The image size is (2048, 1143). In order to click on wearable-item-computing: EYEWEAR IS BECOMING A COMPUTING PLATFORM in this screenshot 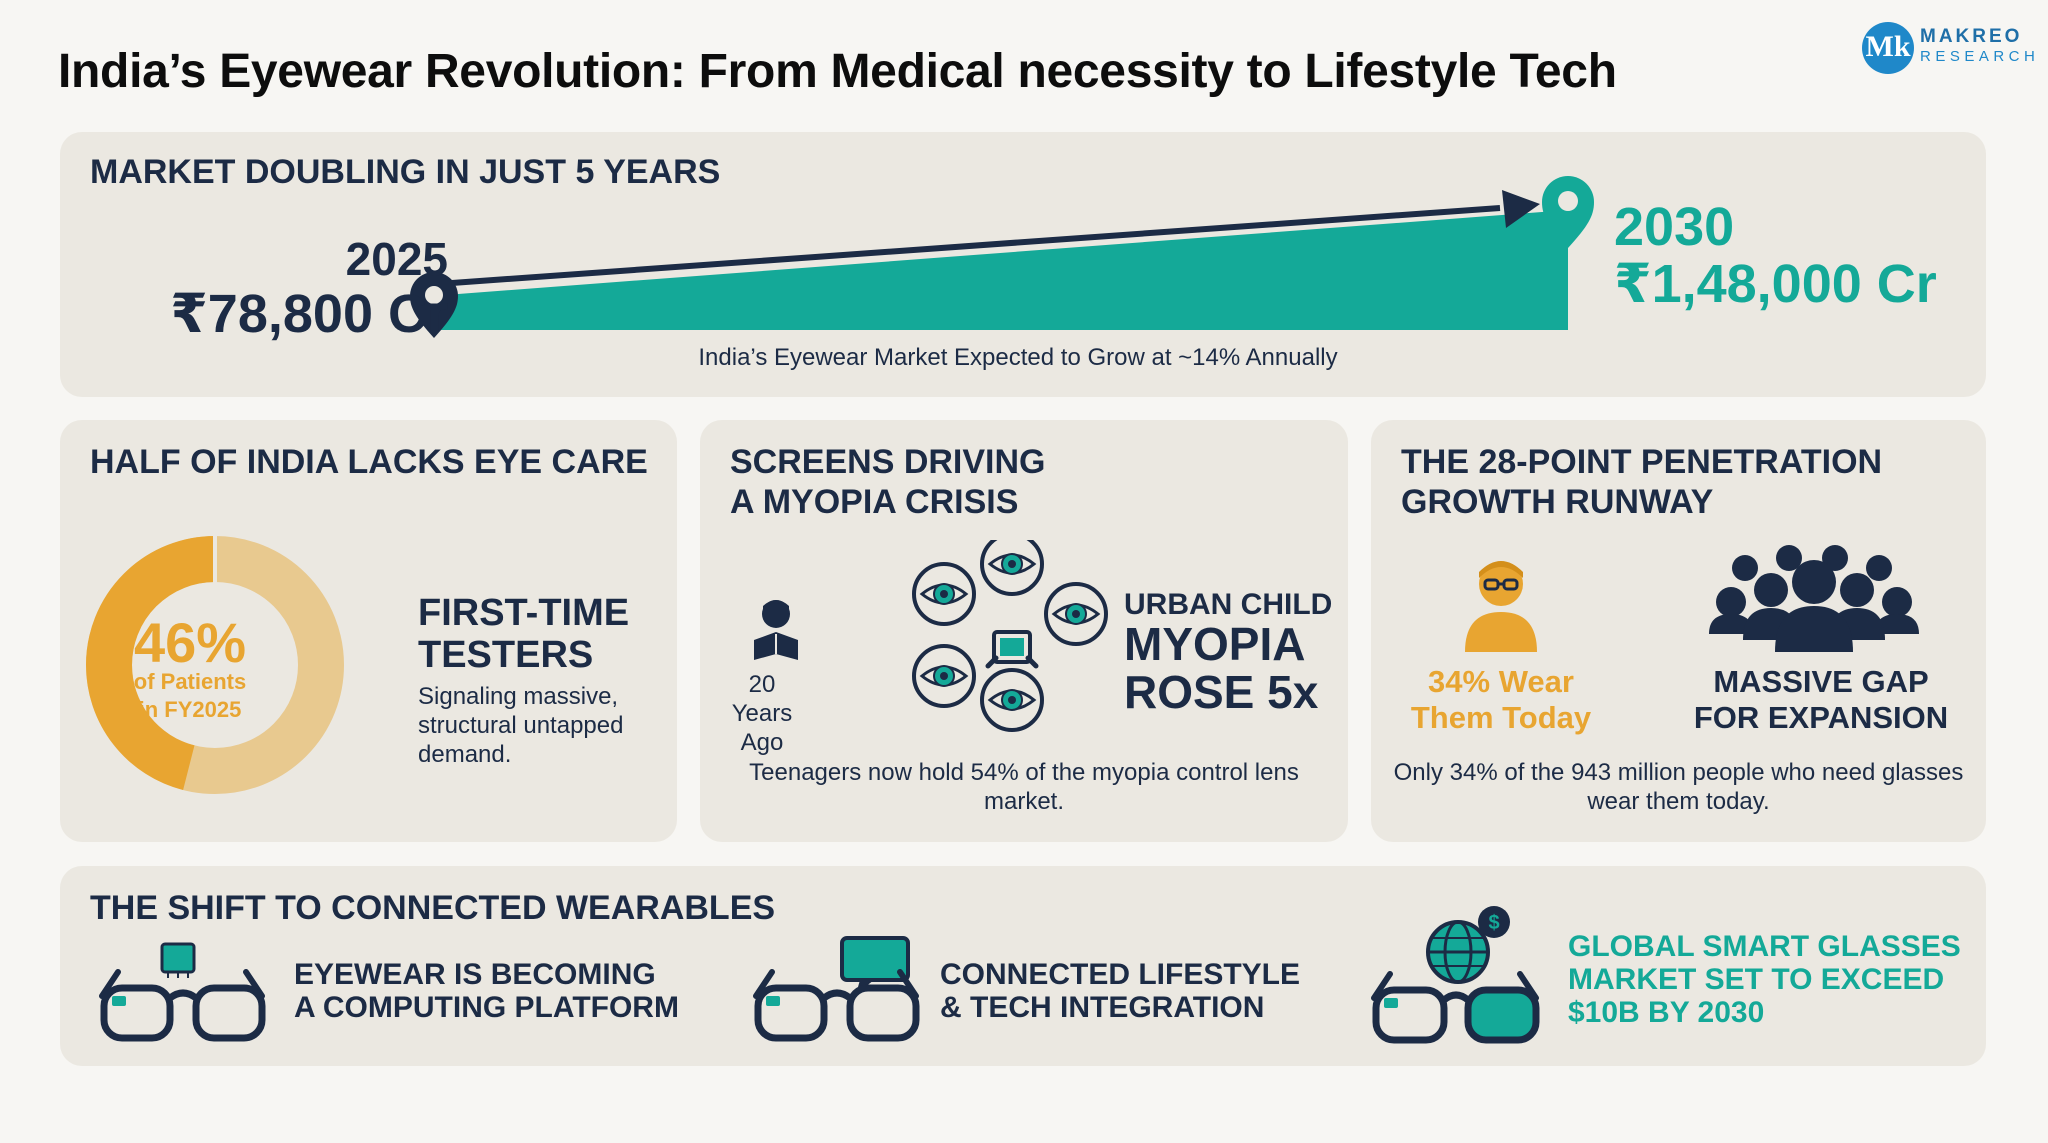, I will do `click(486, 991)`.